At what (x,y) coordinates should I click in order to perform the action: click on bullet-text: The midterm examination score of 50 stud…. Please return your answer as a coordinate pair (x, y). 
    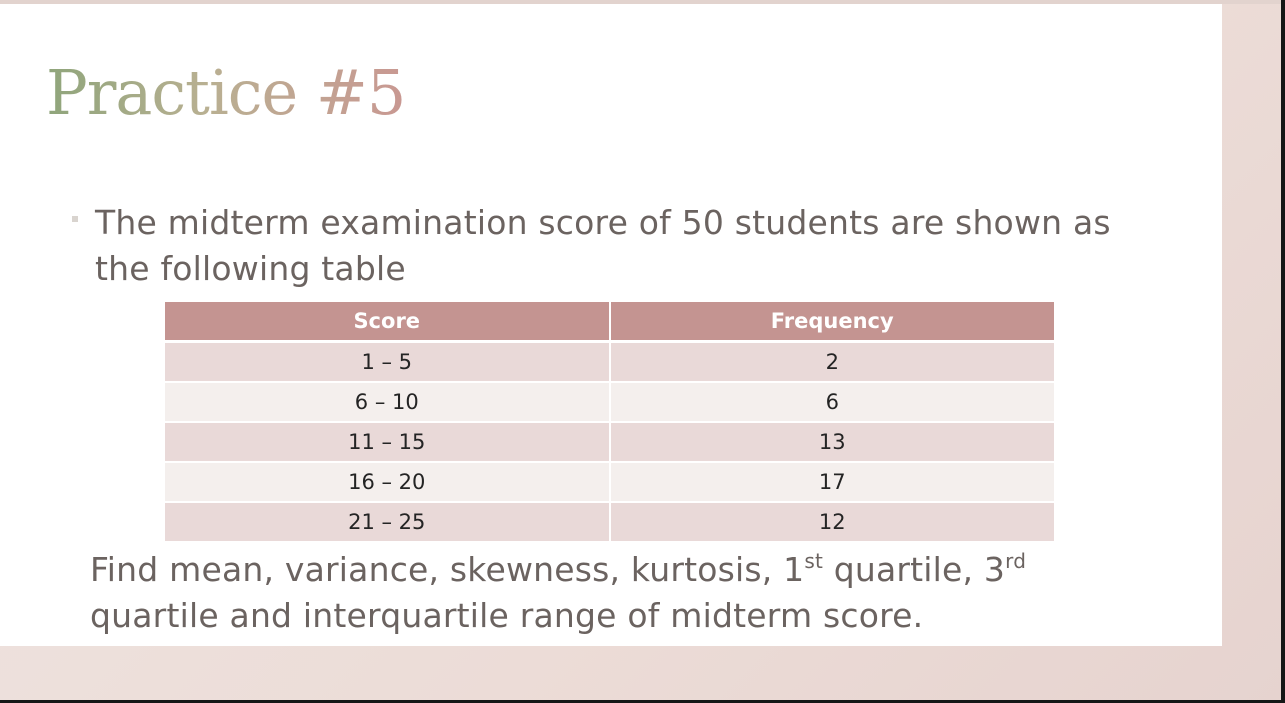
    Looking at the image, I should click on (603, 245).